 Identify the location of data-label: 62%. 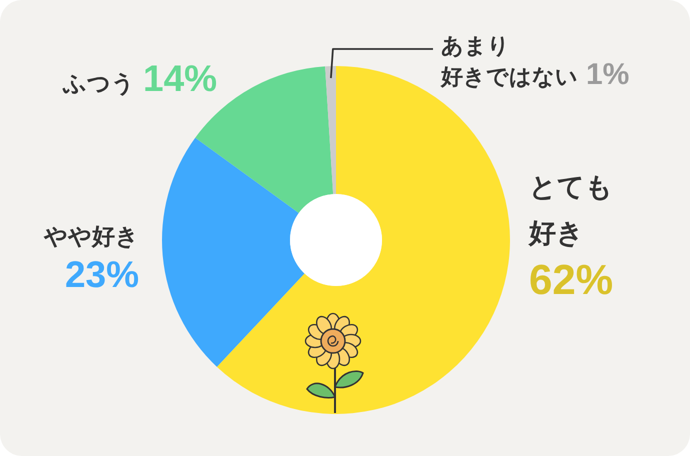
(571, 279).